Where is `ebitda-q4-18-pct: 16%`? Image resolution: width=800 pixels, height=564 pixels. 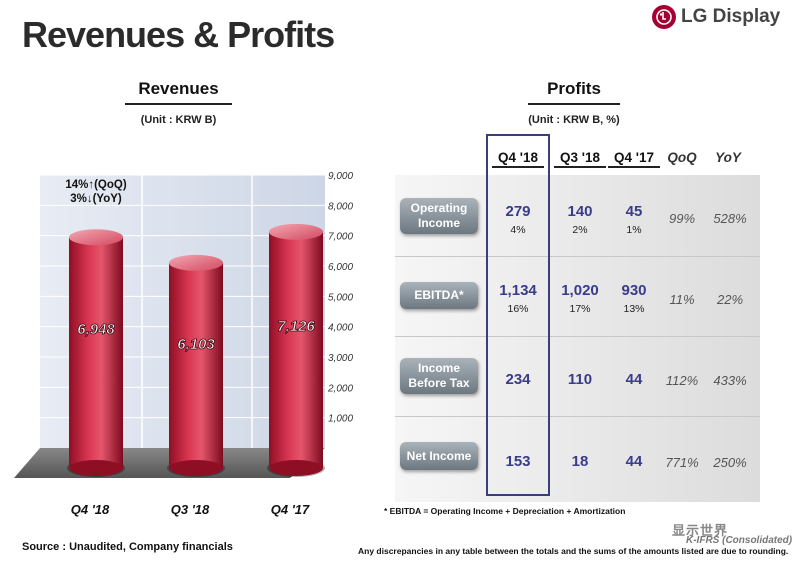
ebitda-q4-18-pct: 16% is located at coordinates (518, 309).